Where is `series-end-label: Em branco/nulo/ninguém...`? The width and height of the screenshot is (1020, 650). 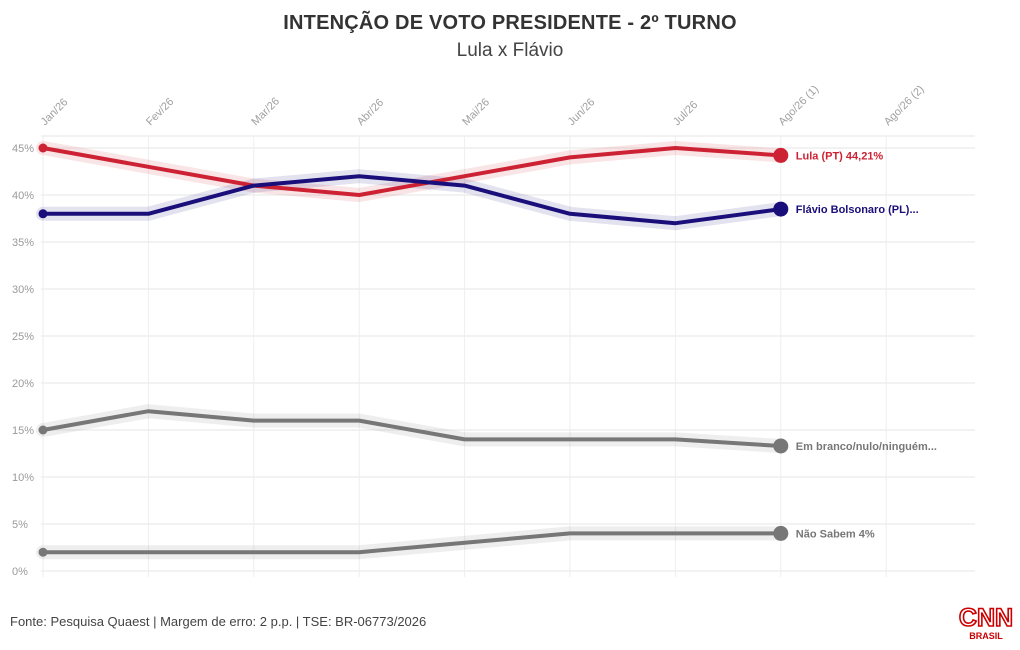 series-end-label: Em branco/nulo/ninguém... is located at coordinates (866, 447).